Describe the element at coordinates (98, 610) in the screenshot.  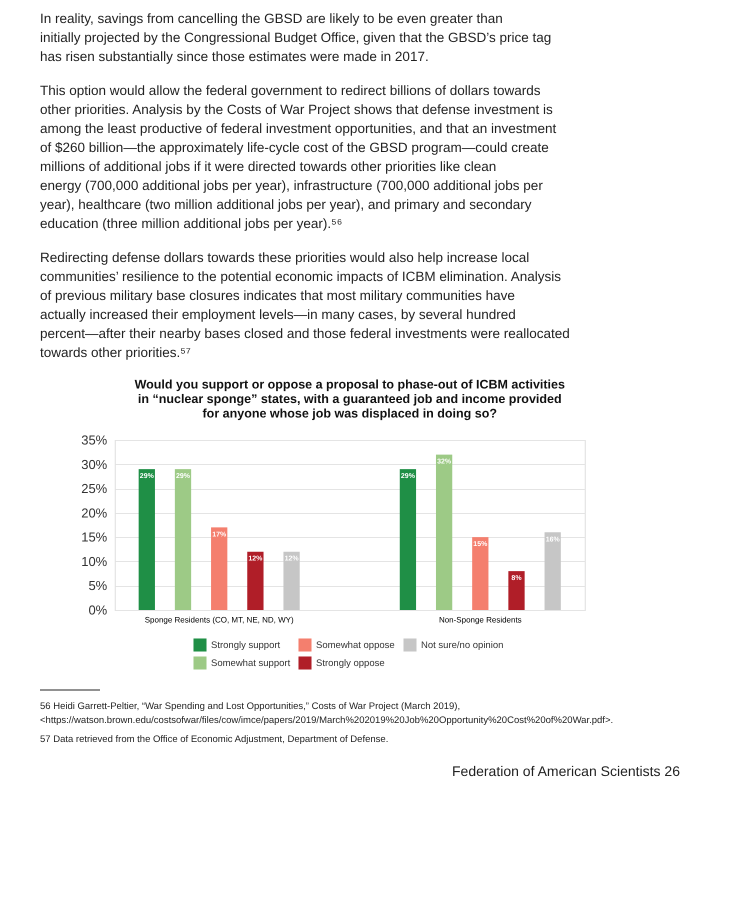
I see `y-tick-label: 0%` at that location.